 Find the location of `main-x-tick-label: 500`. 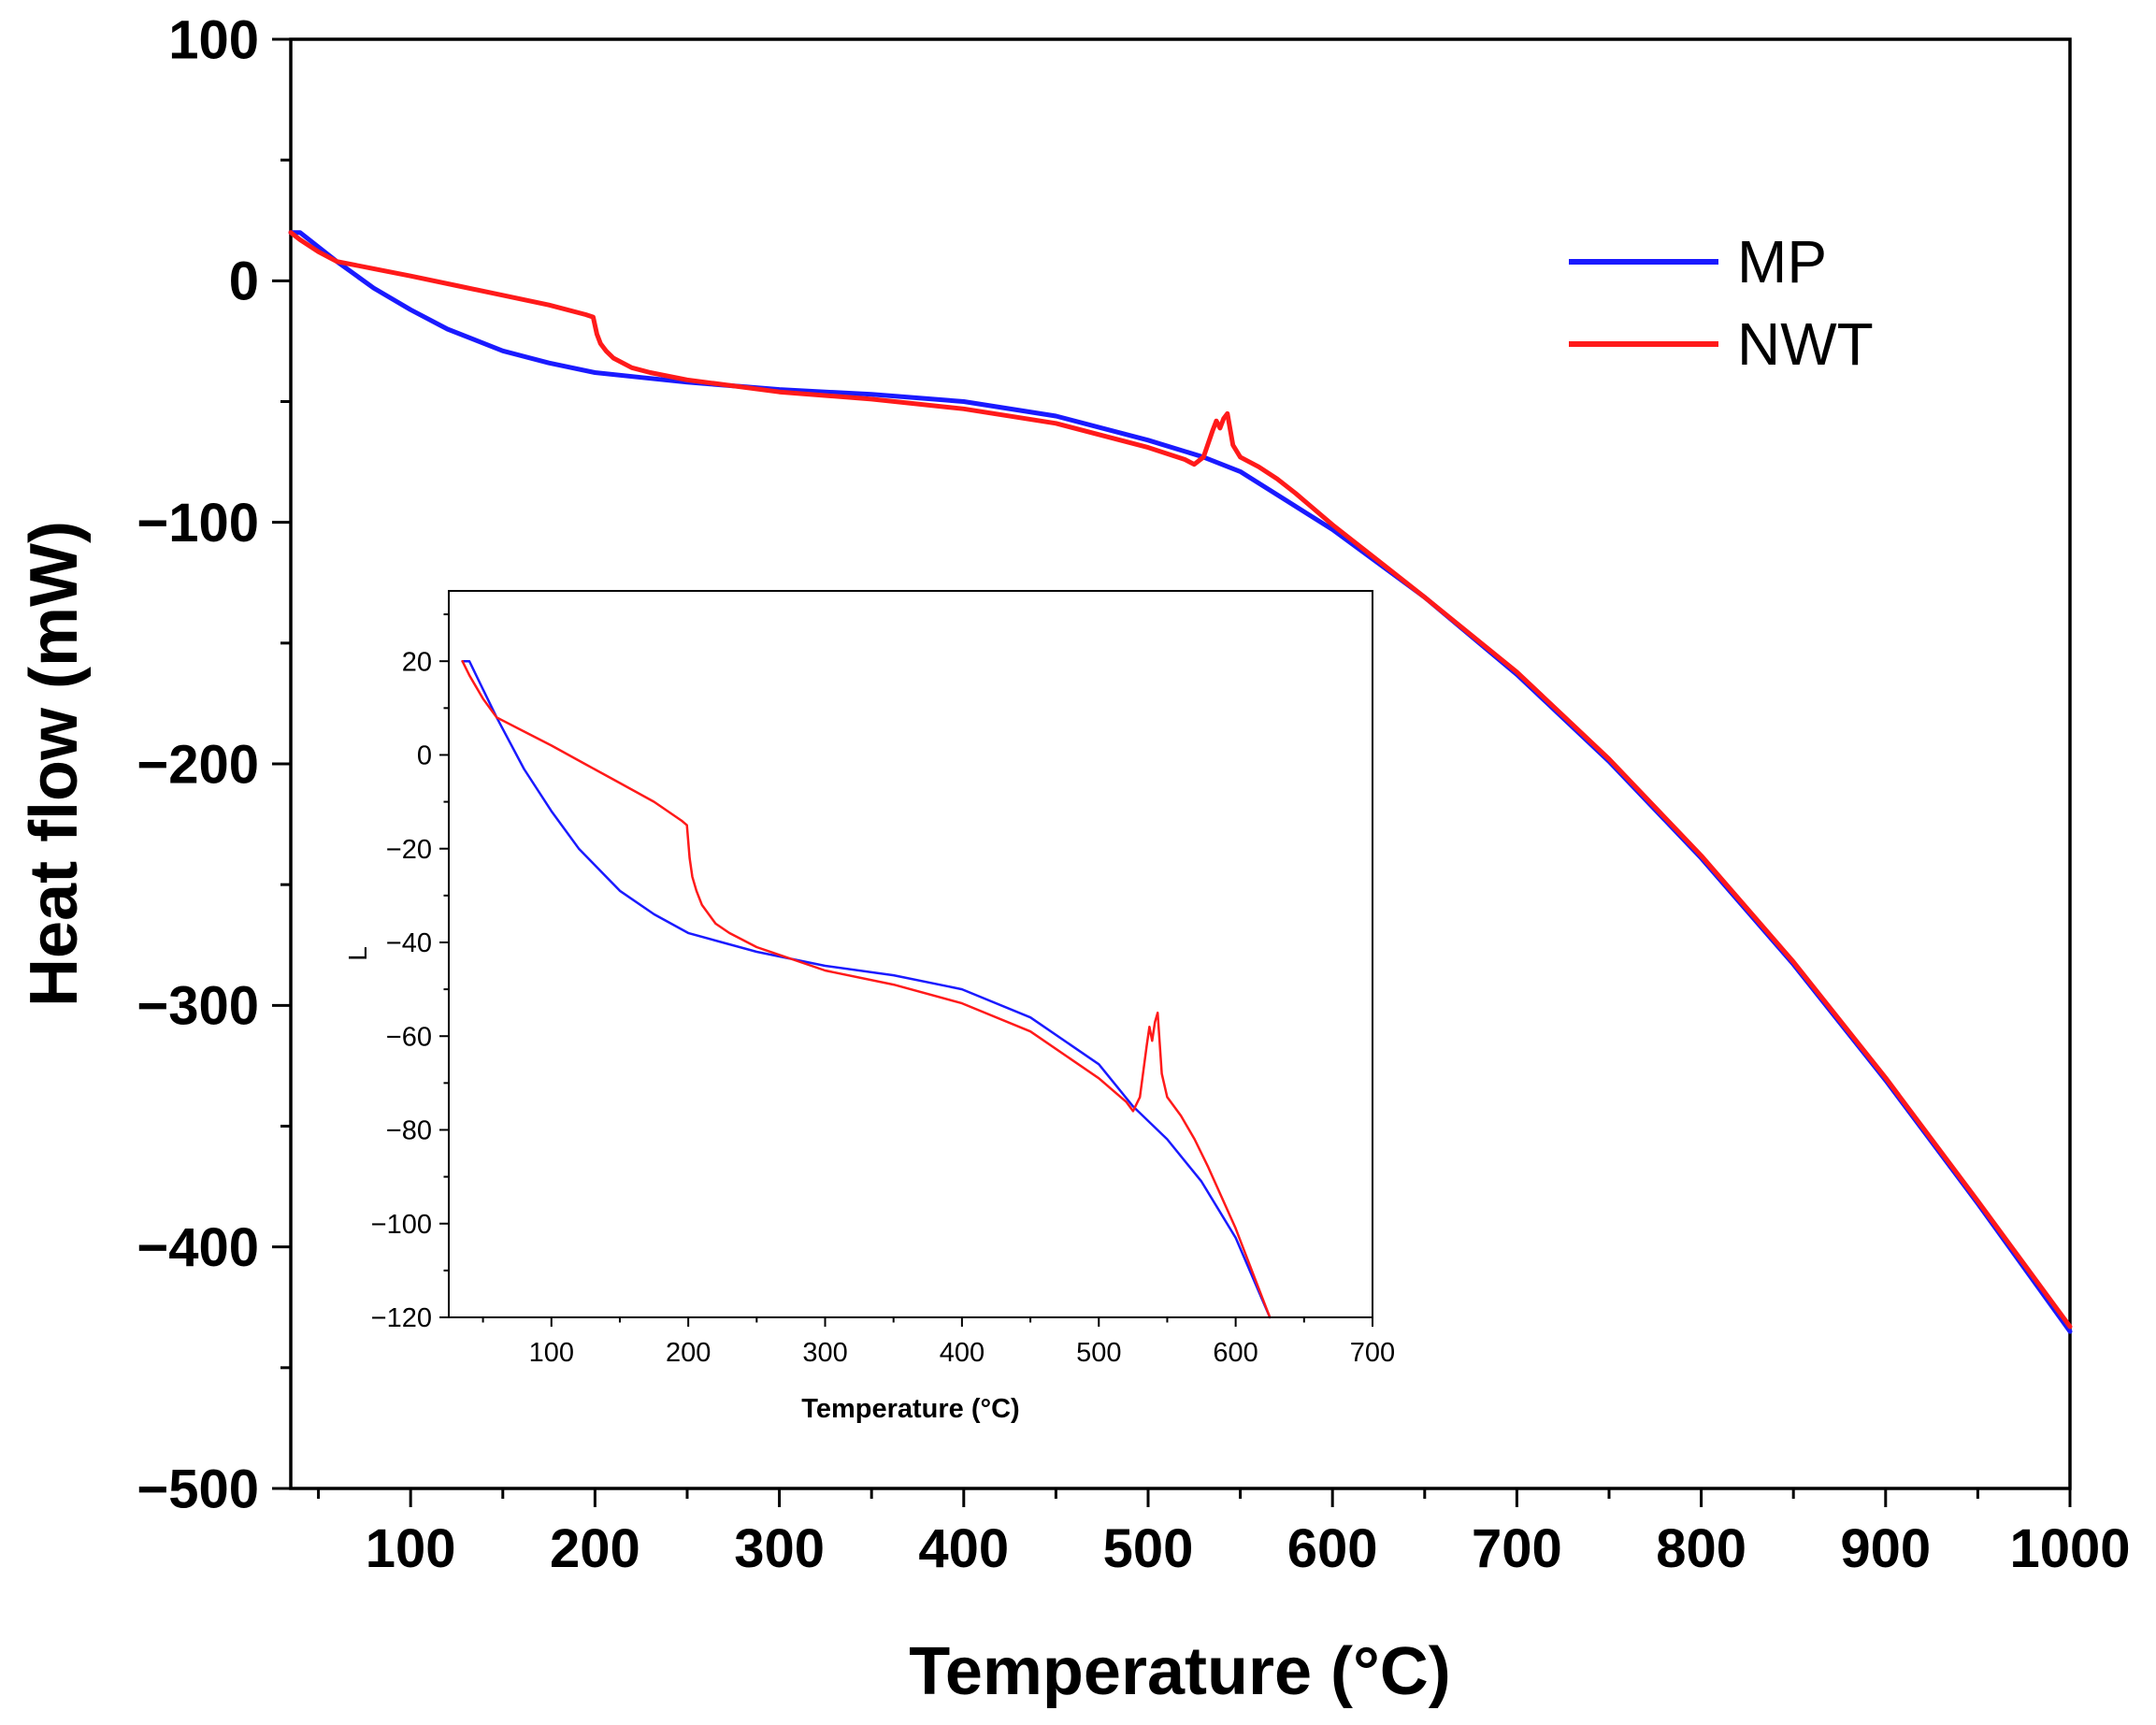

main-x-tick-label: 500 is located at coordinates (1148, 1548).